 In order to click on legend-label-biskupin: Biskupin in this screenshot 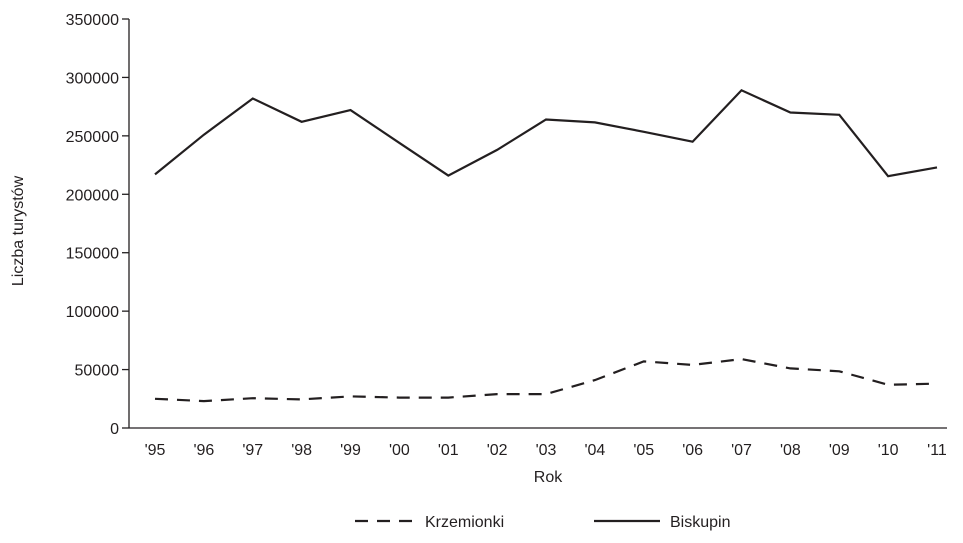, I will do `click(700, 522)`.